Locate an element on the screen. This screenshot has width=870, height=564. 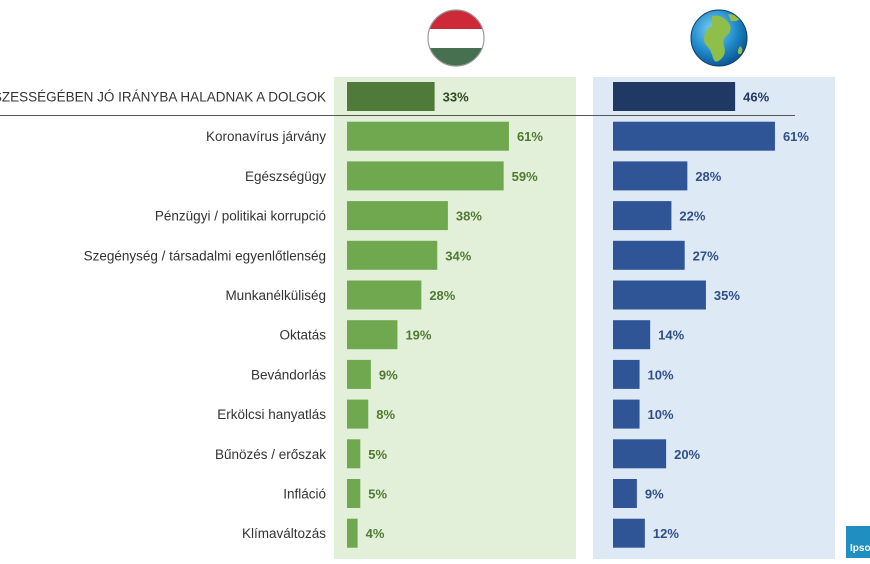
data-label-series-0-2: 59% is located at coordinates (525, 176).